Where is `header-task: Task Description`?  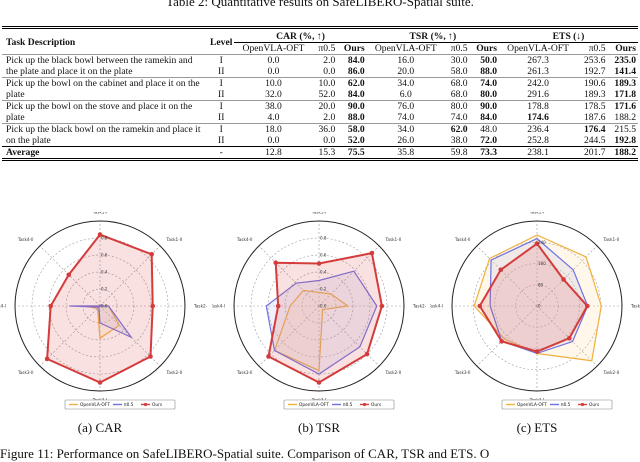
header-task: Task Description is located at coordinates (41, 42).